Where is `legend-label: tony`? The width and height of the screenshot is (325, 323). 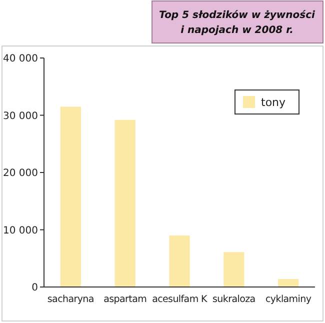
legend-label: tony is located at coordinates (273, 102).